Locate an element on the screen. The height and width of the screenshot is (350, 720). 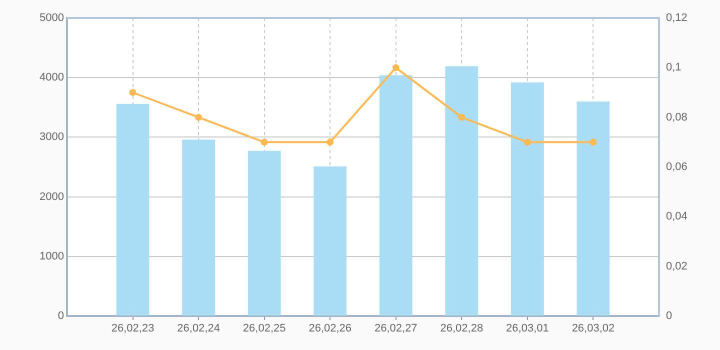
y2-tick-label: 0,06 is located at coordinates (677, 167).